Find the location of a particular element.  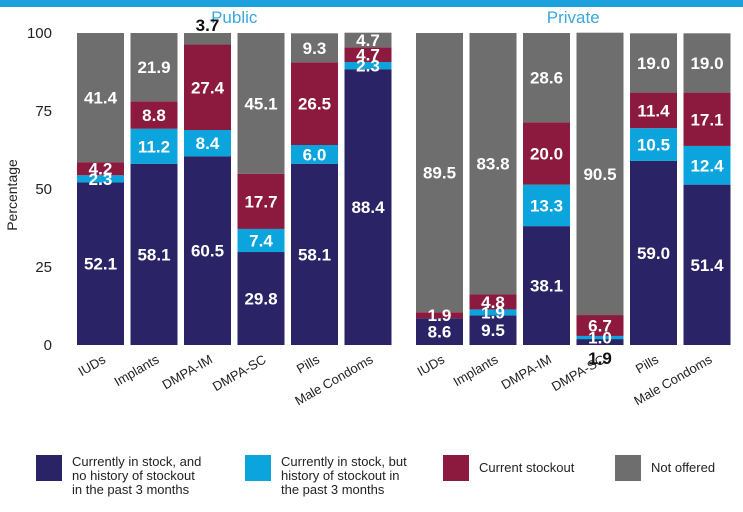

data-label-not-offered: 4.7 is located at coordinates (368, 40).